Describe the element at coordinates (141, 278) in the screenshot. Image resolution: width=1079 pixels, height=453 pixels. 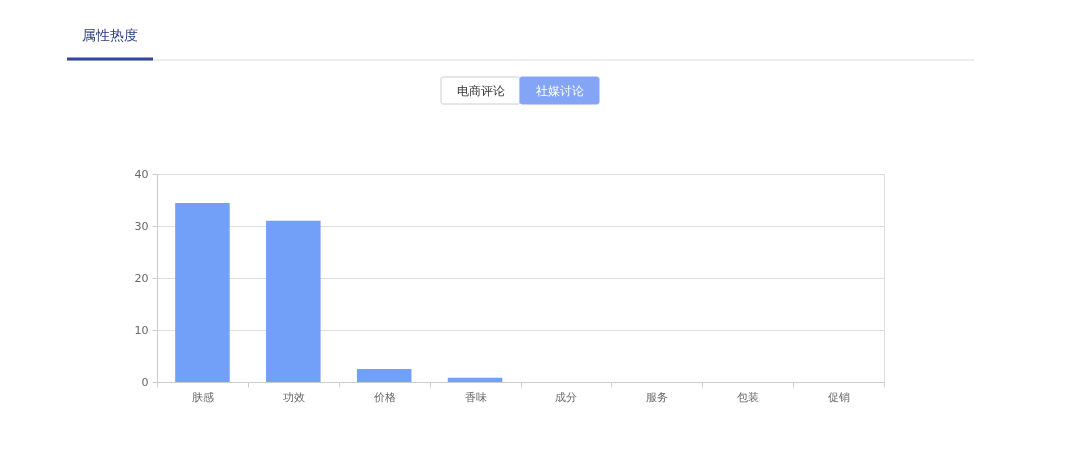
I see `y-tick-label: 20` at that location.